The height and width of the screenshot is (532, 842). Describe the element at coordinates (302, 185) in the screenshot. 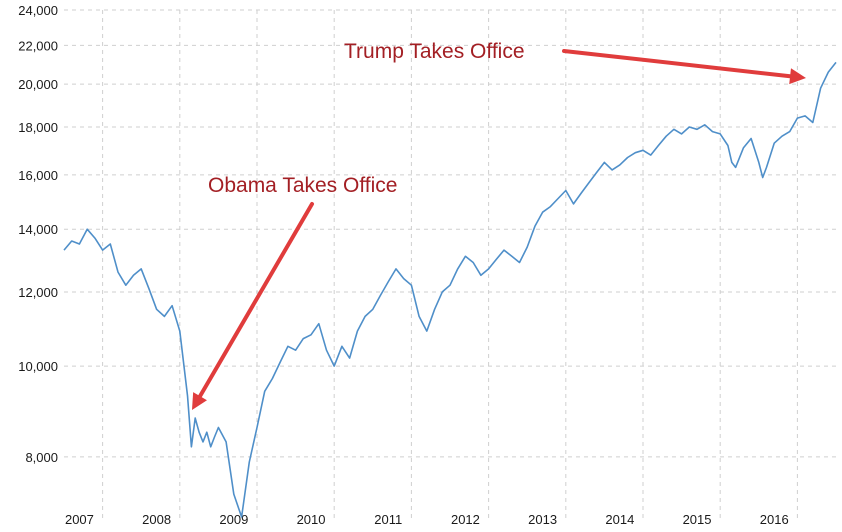

I see `annotation-obama-label: Obama Takes Office` at that location.